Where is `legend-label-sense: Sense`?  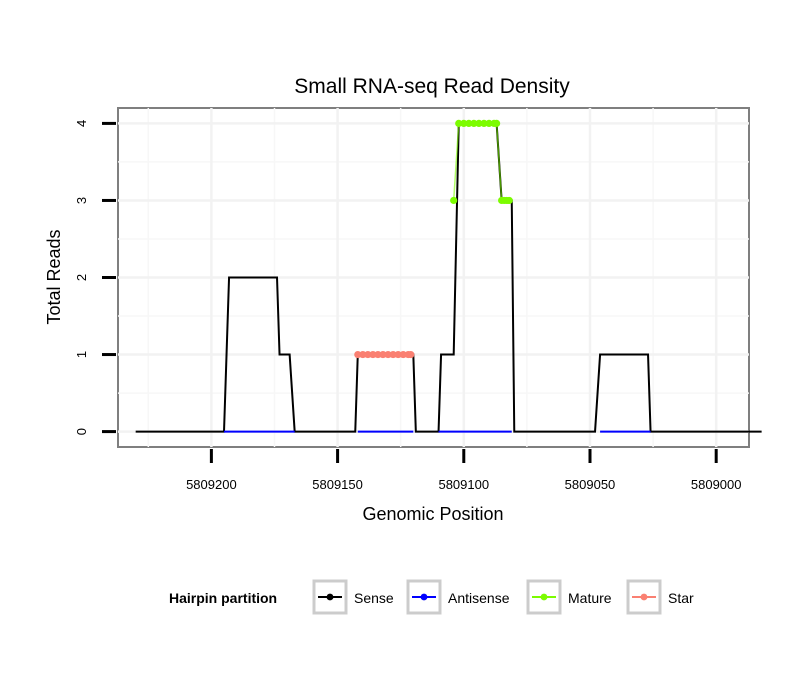
legend-label-sense: Sense is located at coordinates (374, 598).